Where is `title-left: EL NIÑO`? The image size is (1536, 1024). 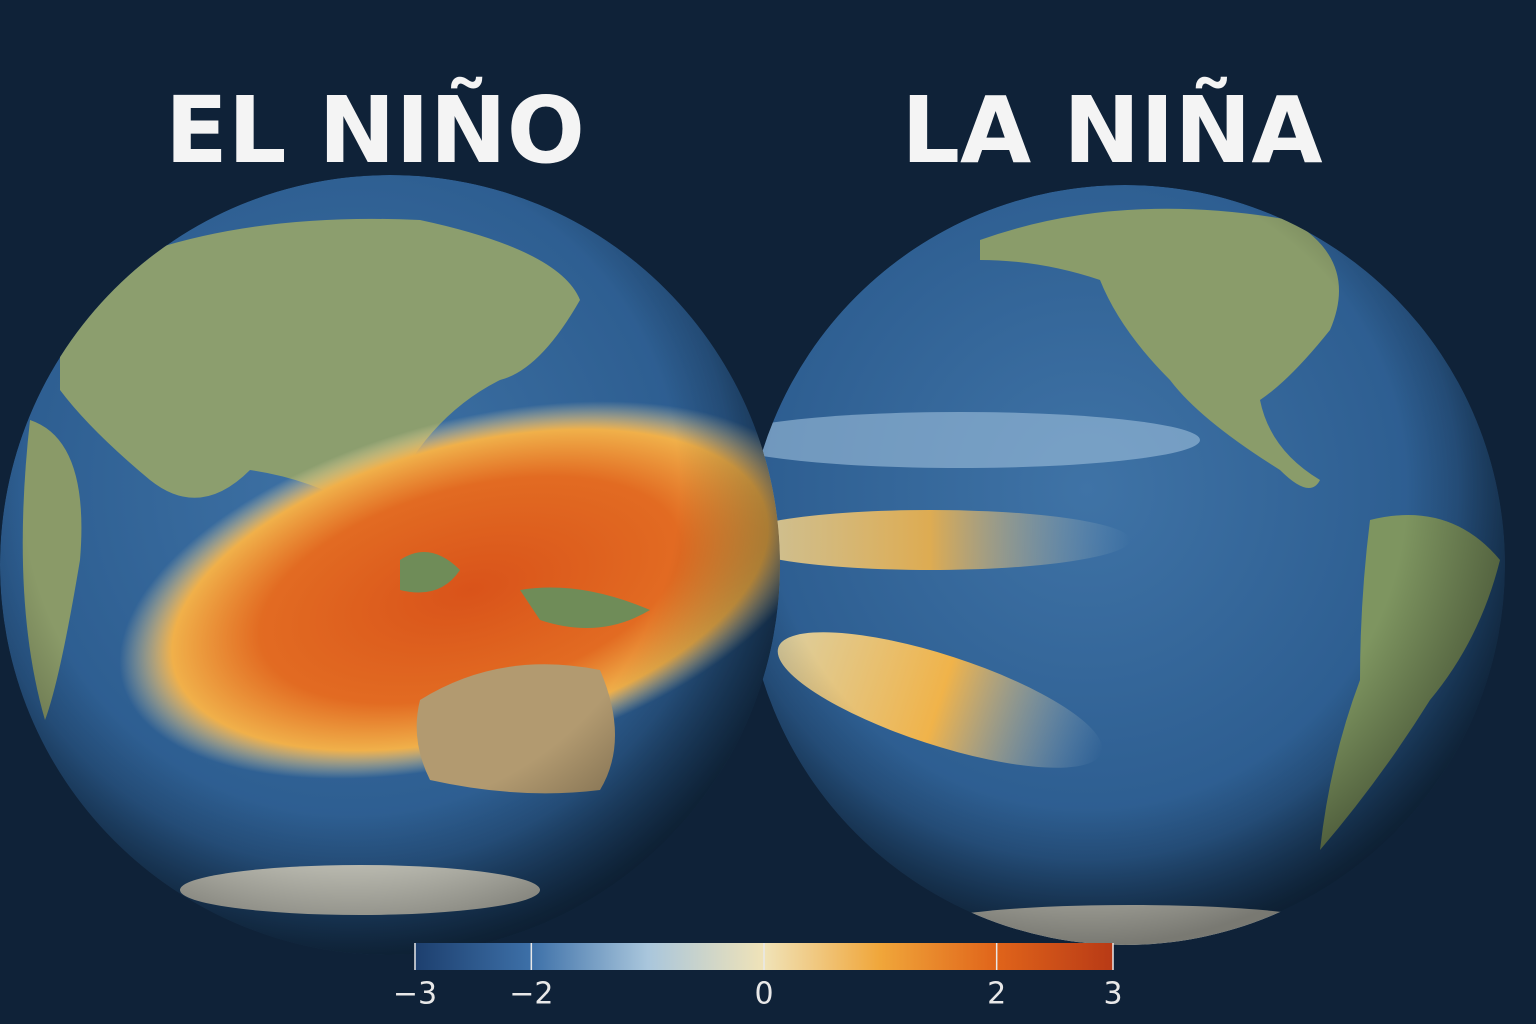
title-left: EL NIÑO is located at coordinates (375, 130).